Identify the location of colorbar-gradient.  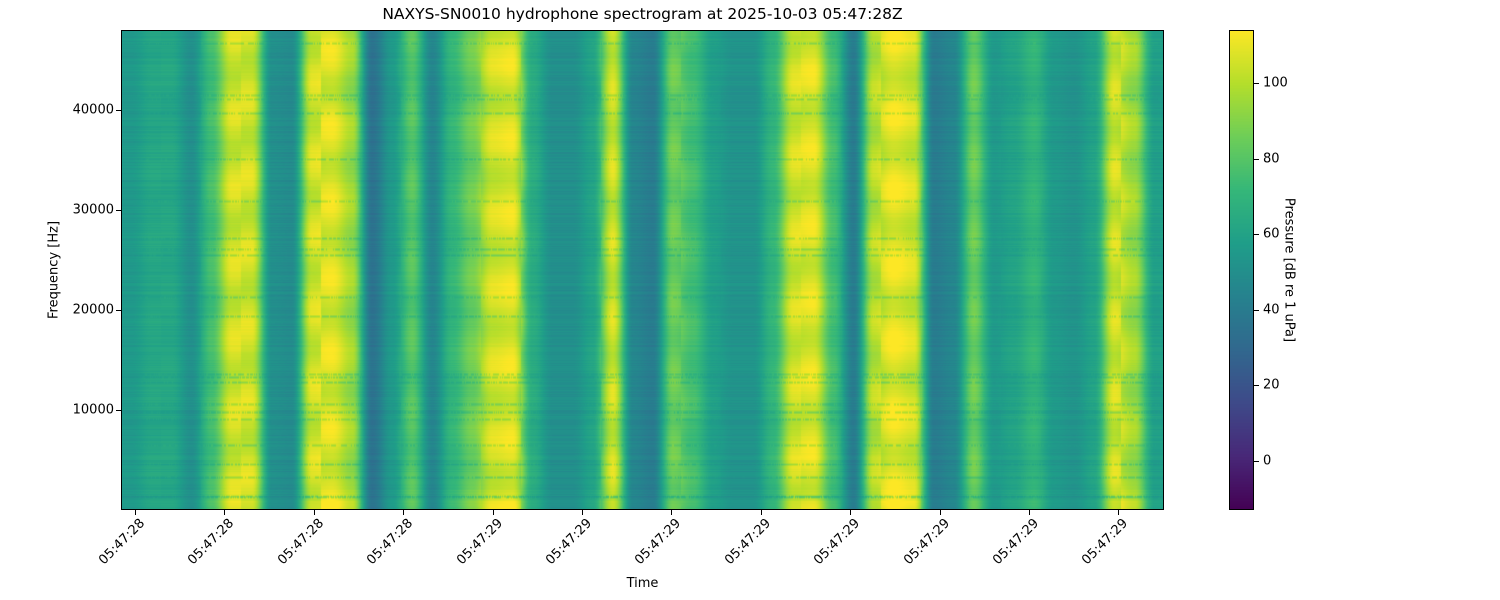
(1241, 270).